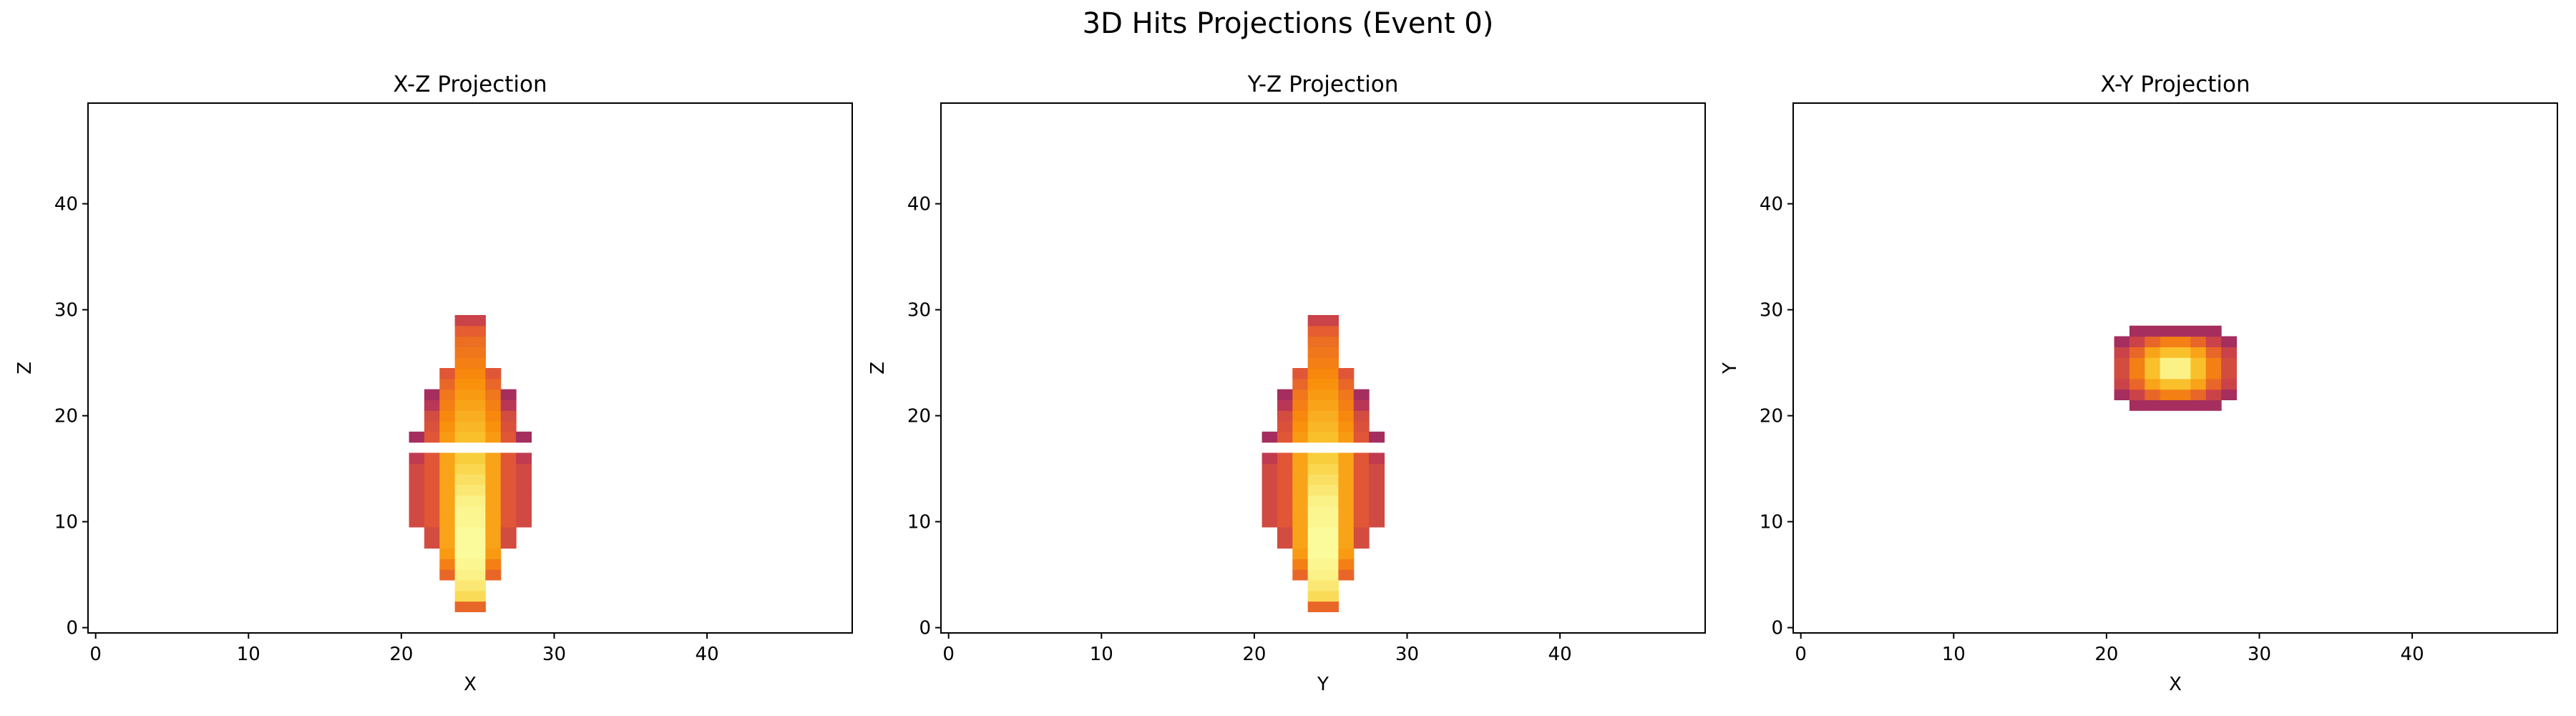 The width and height of the screenshot is (2576, 716). I want to click on y-tick-label: 20, so click(66, 416).